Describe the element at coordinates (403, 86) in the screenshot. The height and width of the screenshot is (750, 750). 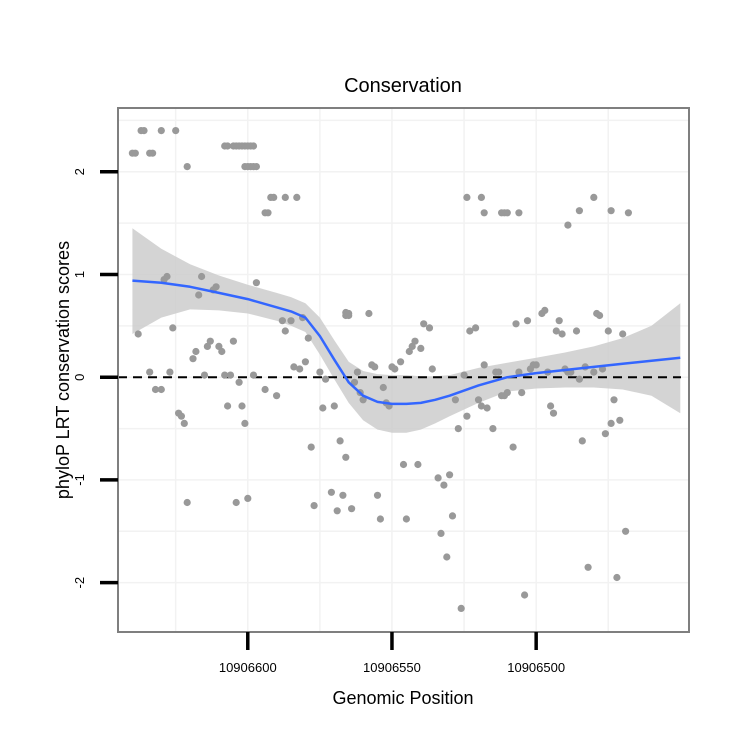
I see `chart-title: Conservation` at that location.